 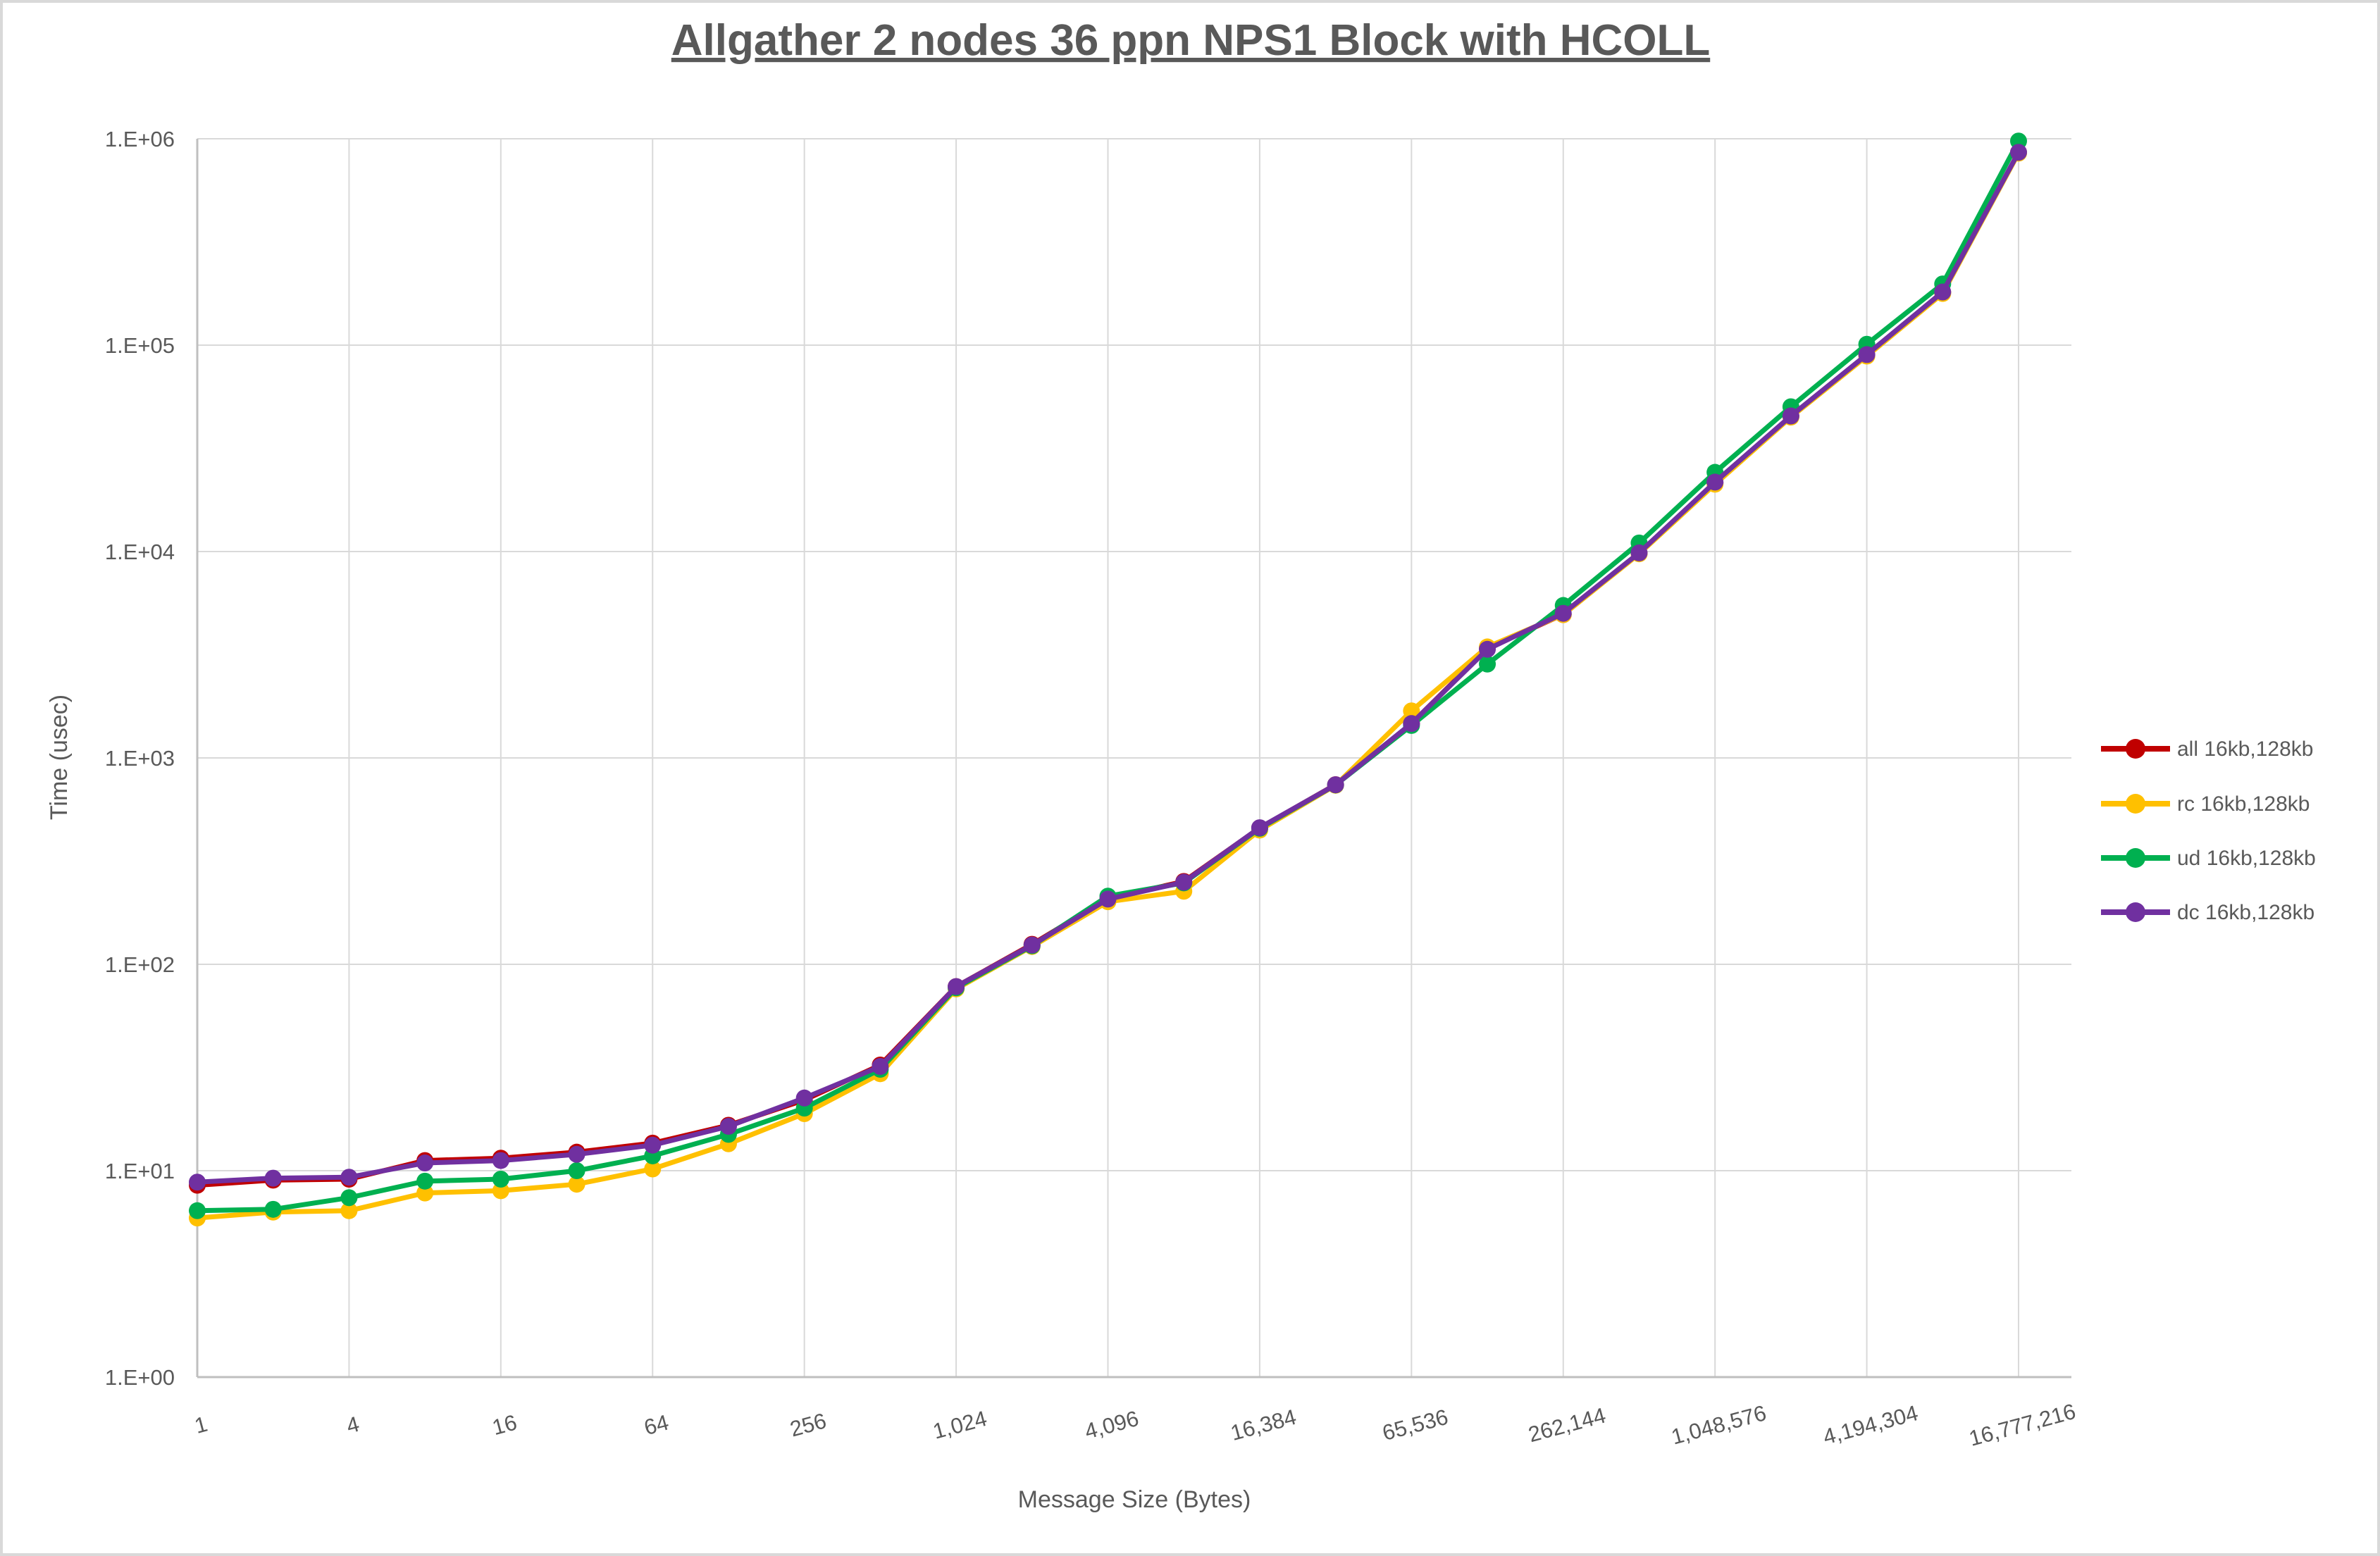 I want to click on legend-item: ud 16kb,128kb, so click(x=2208, y=858).